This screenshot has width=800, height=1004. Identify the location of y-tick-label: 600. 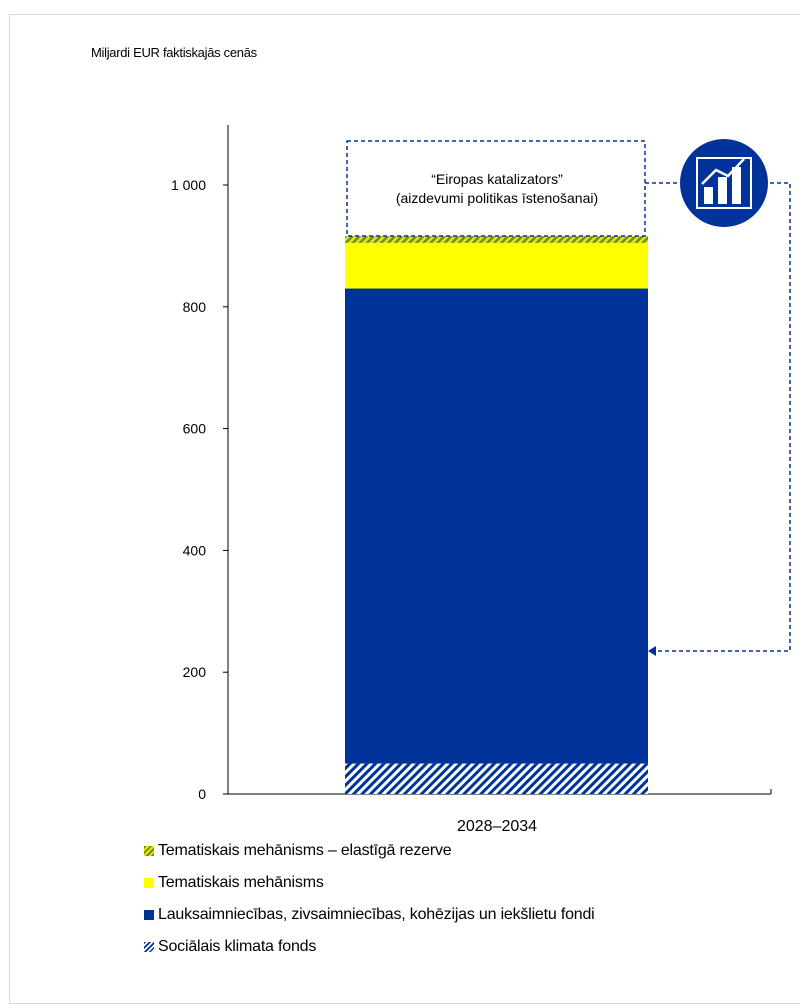
(195, 429).